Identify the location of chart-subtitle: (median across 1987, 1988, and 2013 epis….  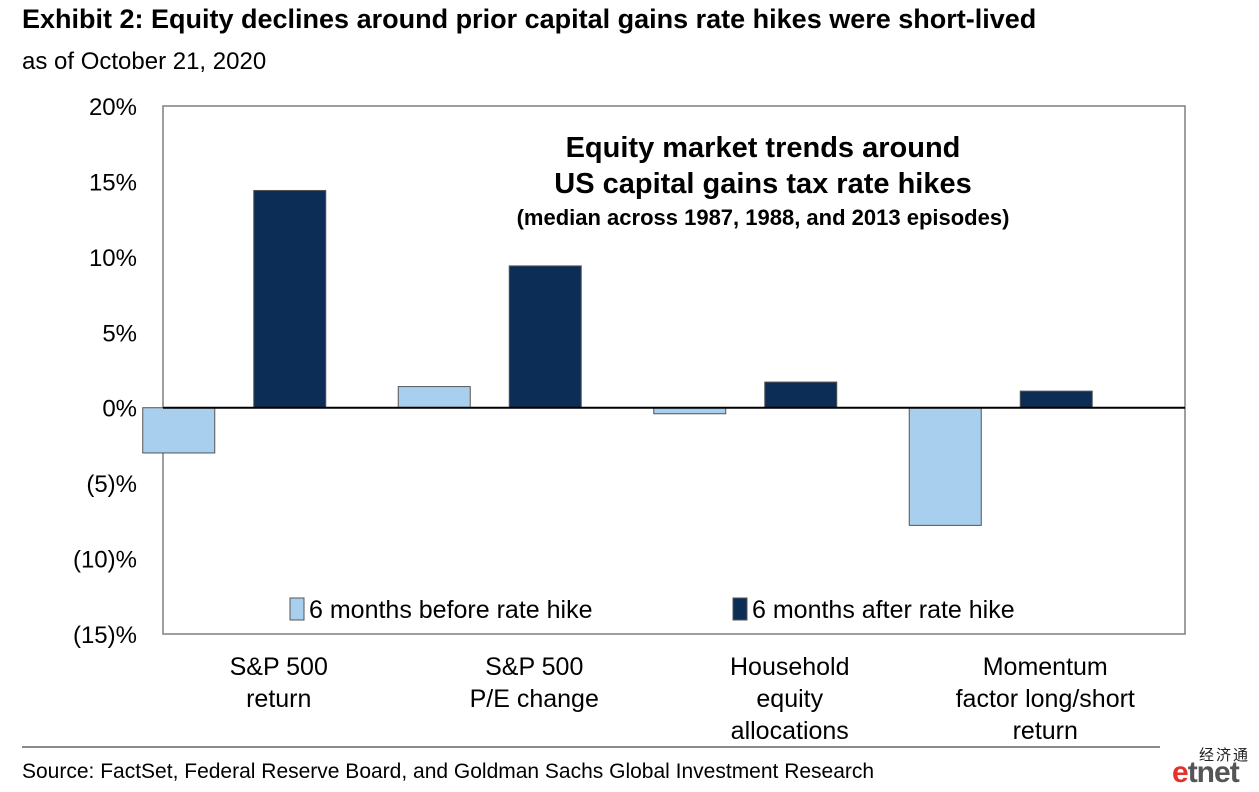
(763, 217).